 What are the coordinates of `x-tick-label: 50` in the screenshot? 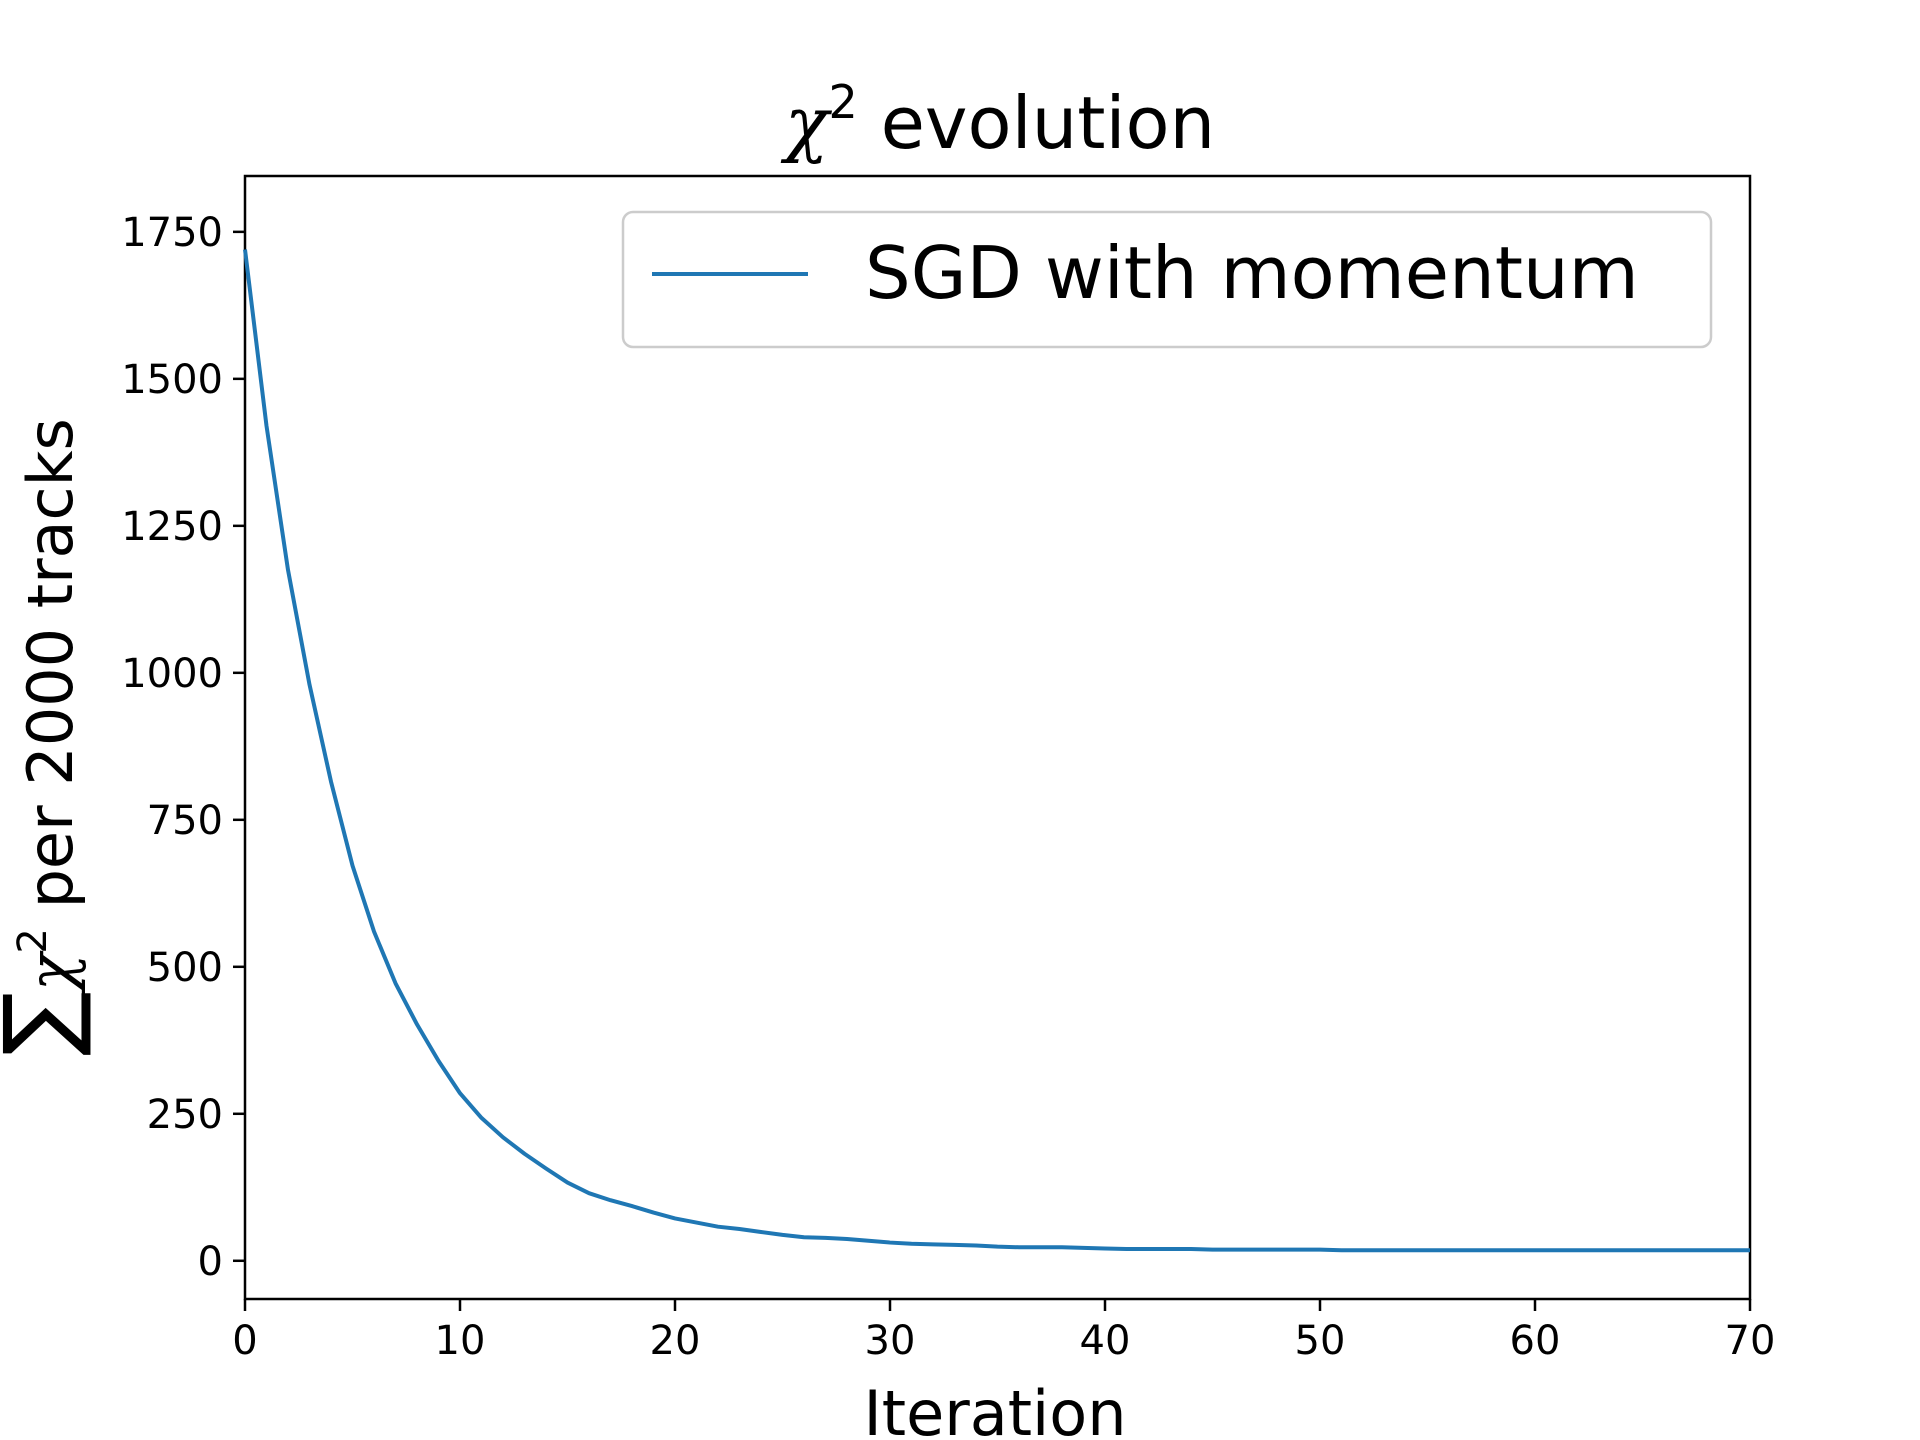 It's located at (1320, 1341).